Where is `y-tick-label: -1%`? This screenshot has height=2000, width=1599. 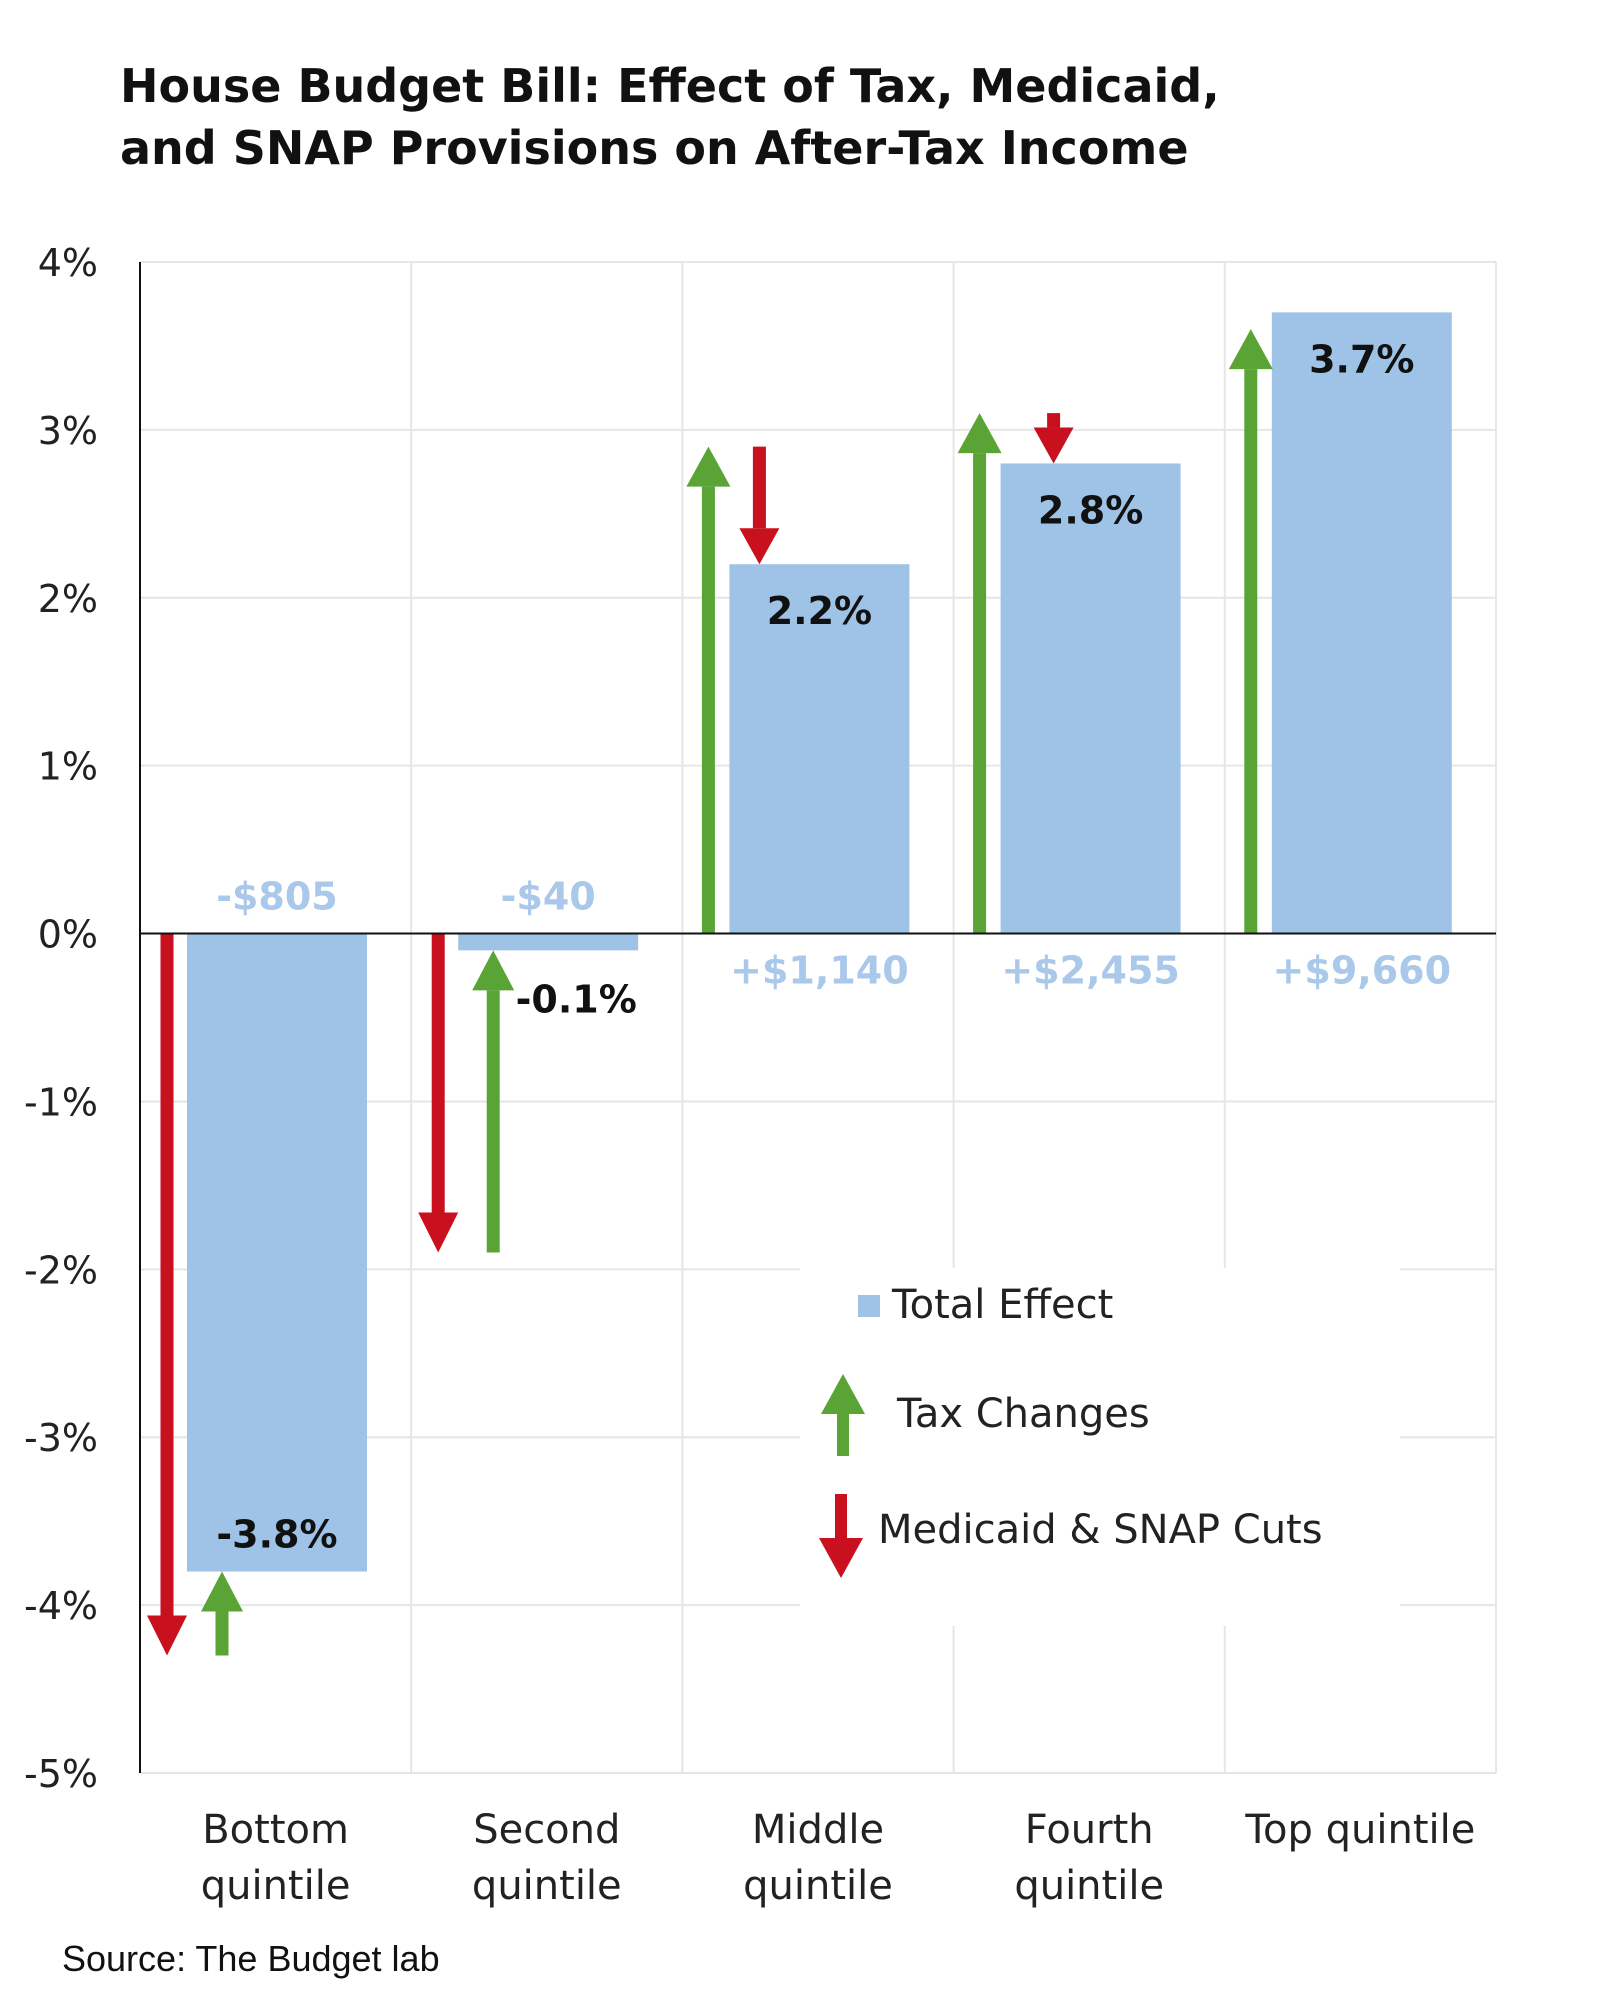 y-tick-label: -1% is located at coordinates (61, 1102).